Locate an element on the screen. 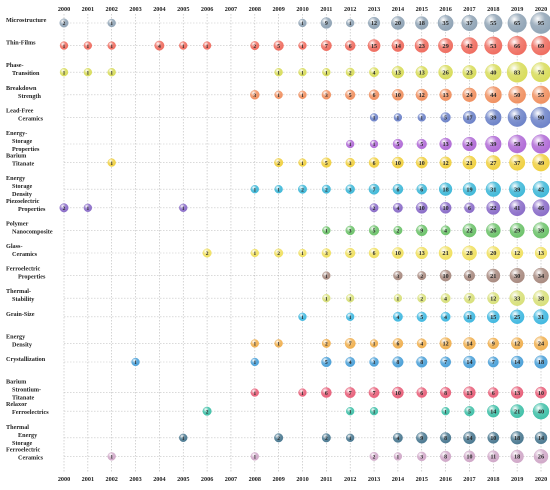 The height and width of the screenshot is (490, 550). row-label: Phase-Transition is located at coordinates (23, 69).